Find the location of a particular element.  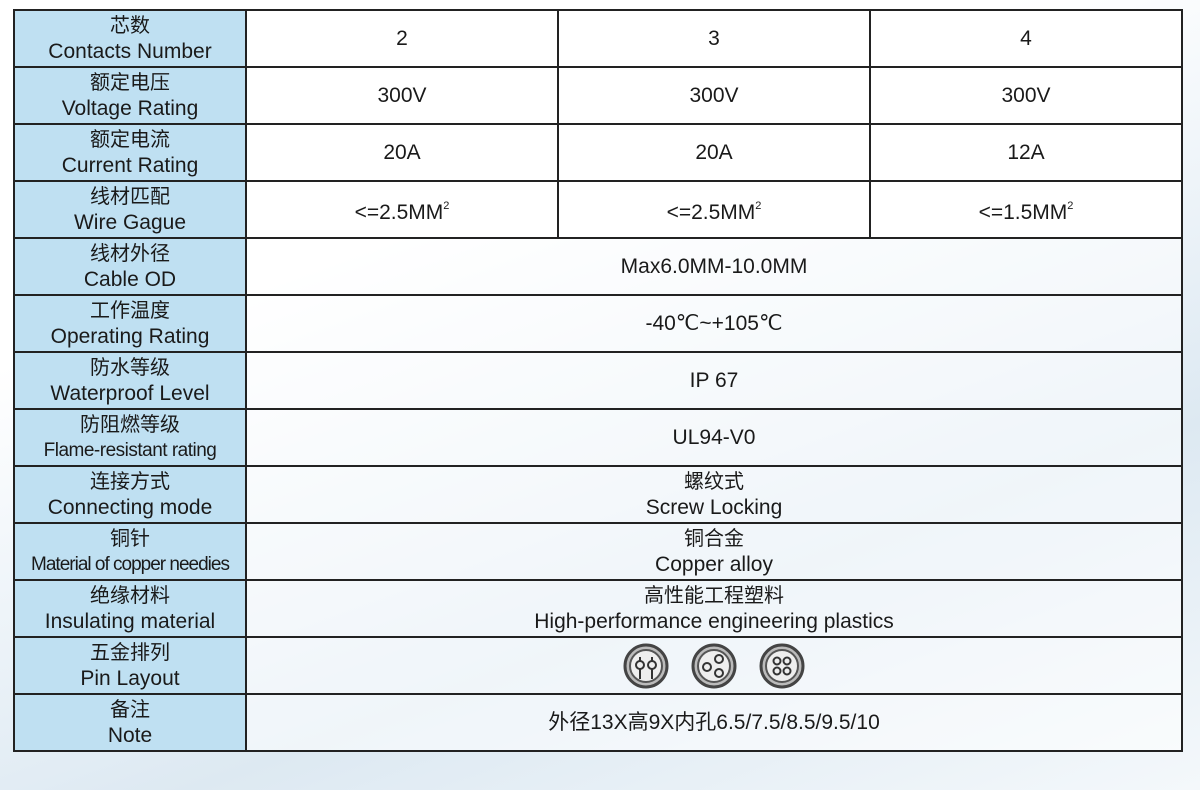

label-cell: 五金排列 Pin Layout is located at coordinates (130, 665).